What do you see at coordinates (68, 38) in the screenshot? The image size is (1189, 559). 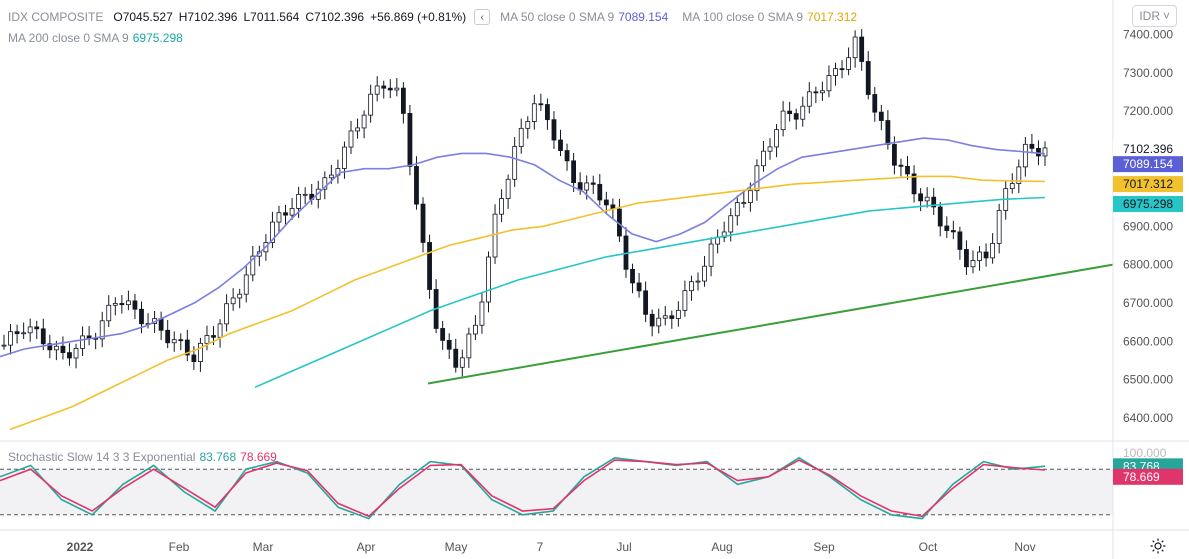 I see `ma200-label: MA 200 close 0 SMA 9` at bounding box center [68, 38].